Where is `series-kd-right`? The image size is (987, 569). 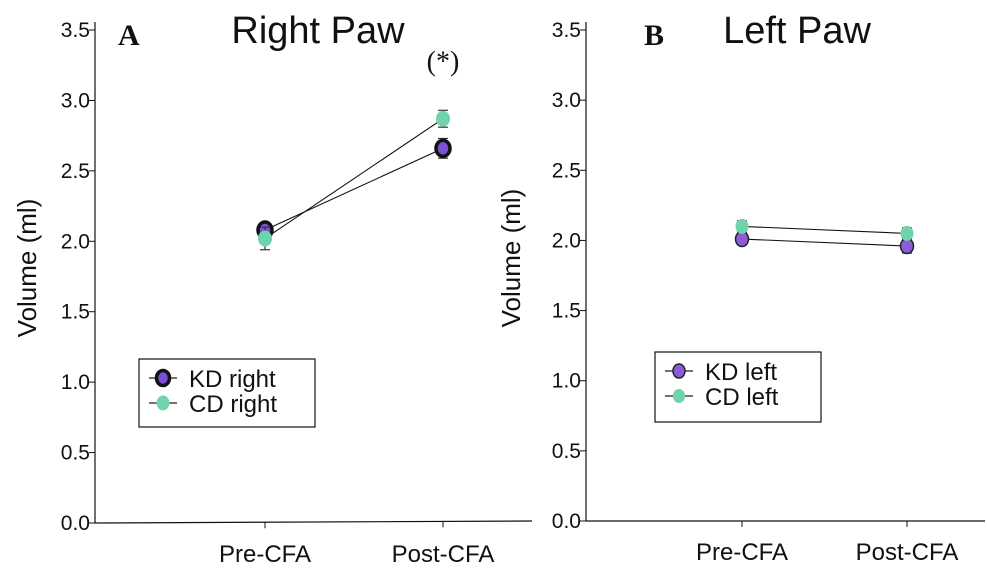
series-kd-right is located at coordinates (354, 188).